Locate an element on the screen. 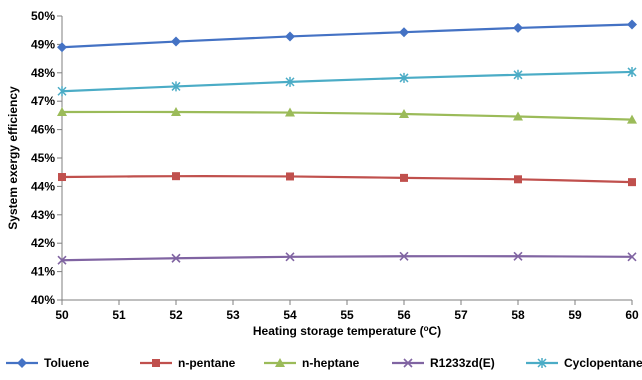 This screenshot has height=380, width=642. legend-item: n-heptane is located at coordinates (312, 363).